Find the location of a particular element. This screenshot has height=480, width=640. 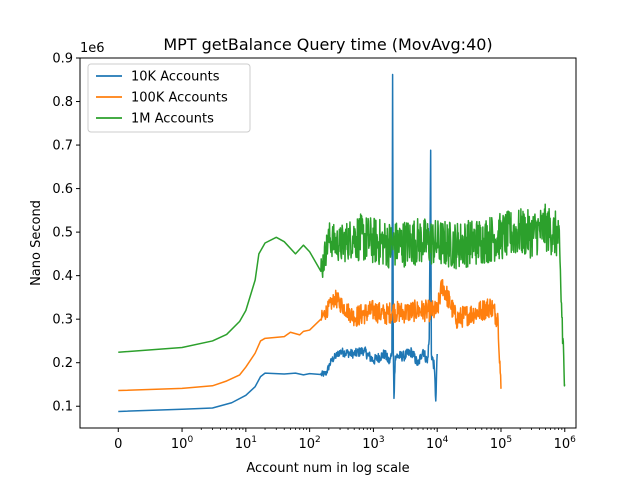

y-tick-label-7: 0.8 is located at coordinates (62, 102).